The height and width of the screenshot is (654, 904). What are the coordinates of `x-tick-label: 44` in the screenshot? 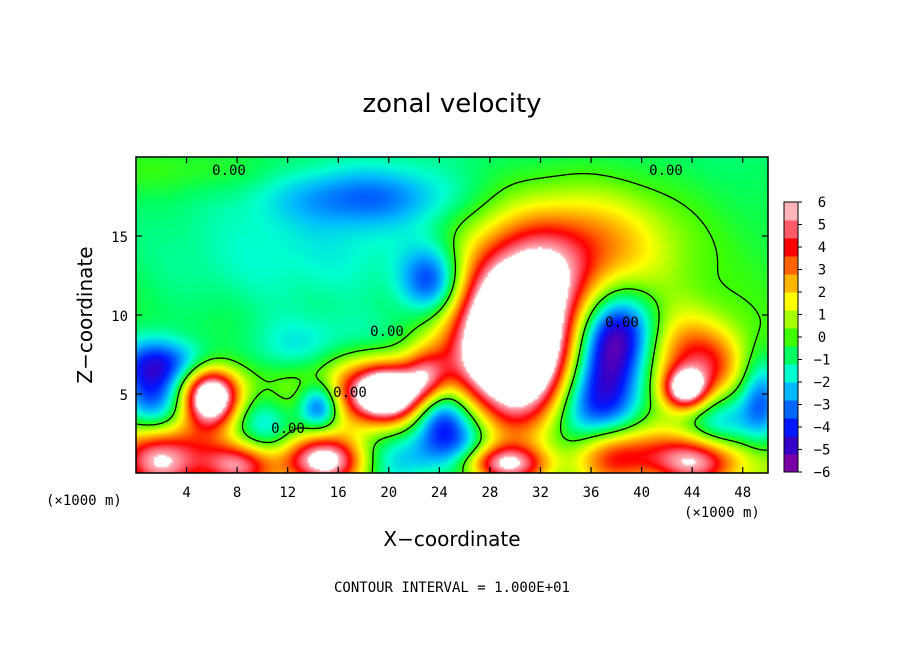 It's located at (692, 493).